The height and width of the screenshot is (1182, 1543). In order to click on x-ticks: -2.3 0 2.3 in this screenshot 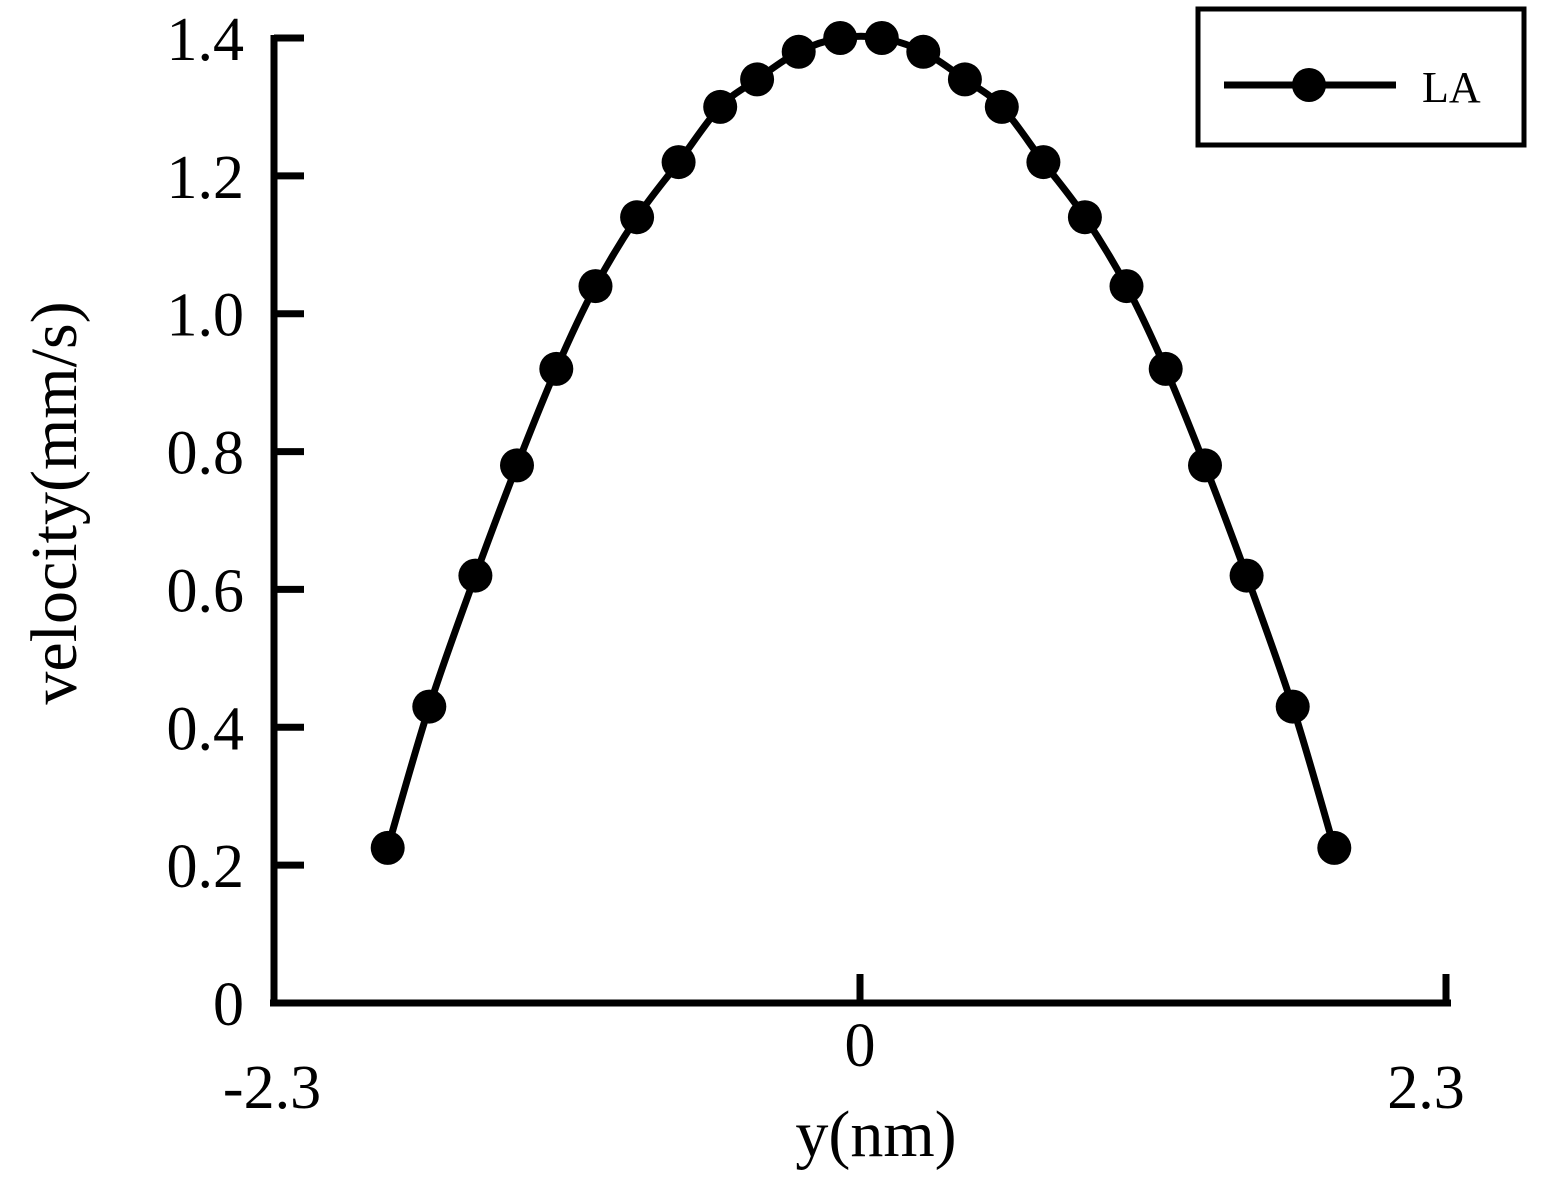, I will do `click(844, 1048)`.